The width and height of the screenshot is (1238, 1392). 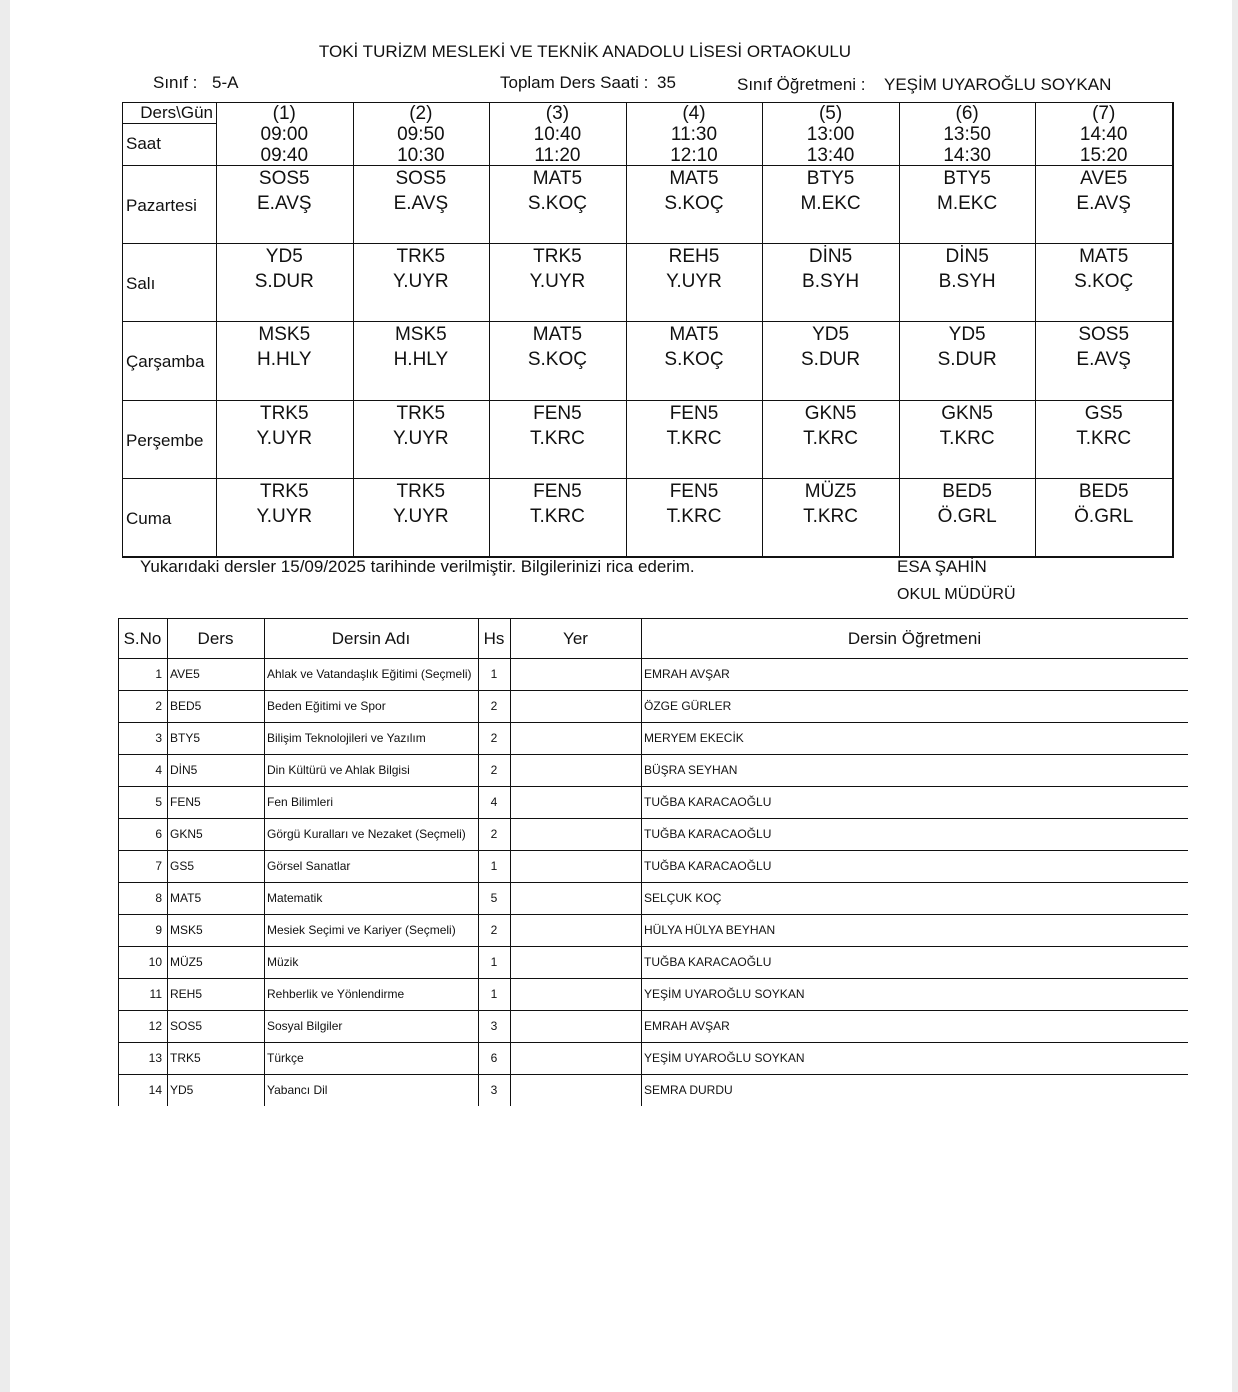 What do you see at coordinates (967, 360) in the screenshot?
I see `lesson-teacher: S.DUR` at bounding box center [967, 360].